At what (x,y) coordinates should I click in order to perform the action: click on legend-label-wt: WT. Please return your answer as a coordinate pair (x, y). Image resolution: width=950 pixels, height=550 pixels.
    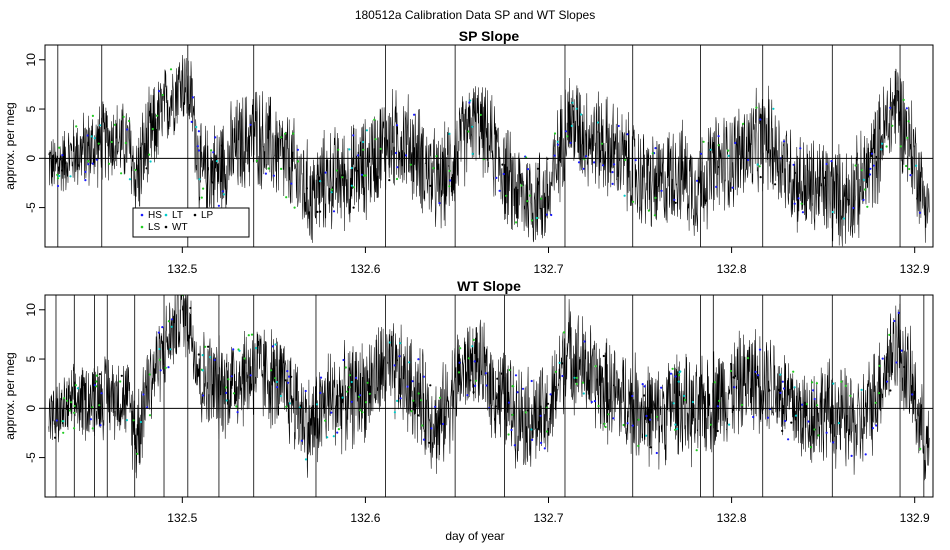
    Looking at the image, I should click on (180, 227).